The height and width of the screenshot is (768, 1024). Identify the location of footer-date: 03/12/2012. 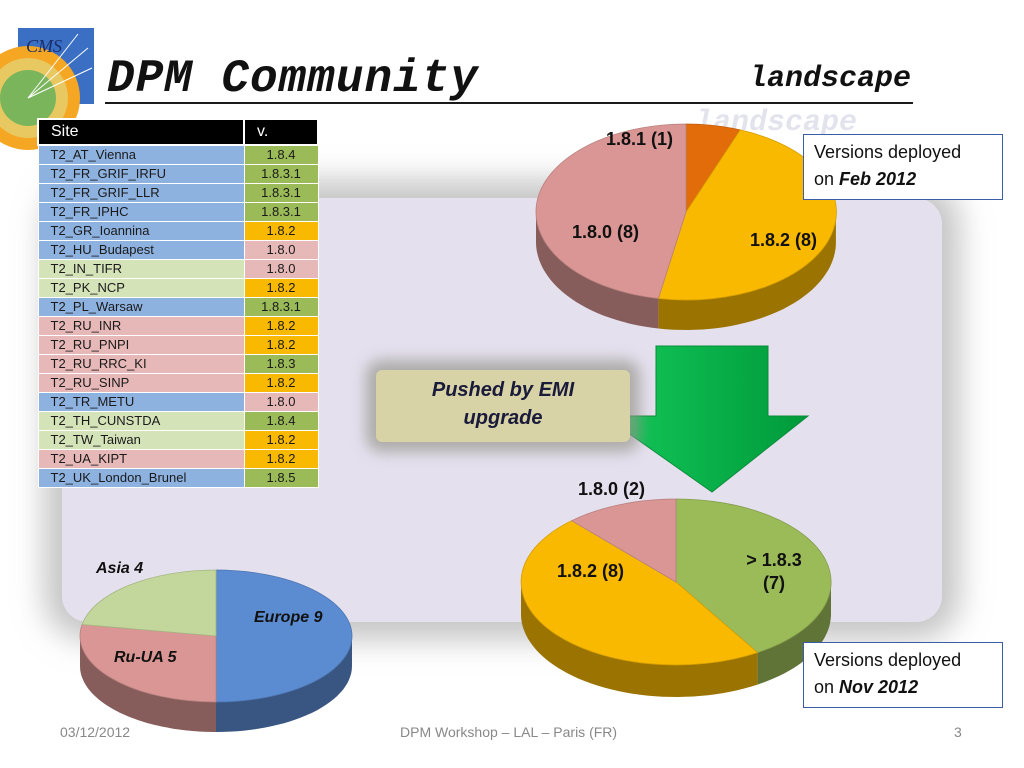
(95, 732).